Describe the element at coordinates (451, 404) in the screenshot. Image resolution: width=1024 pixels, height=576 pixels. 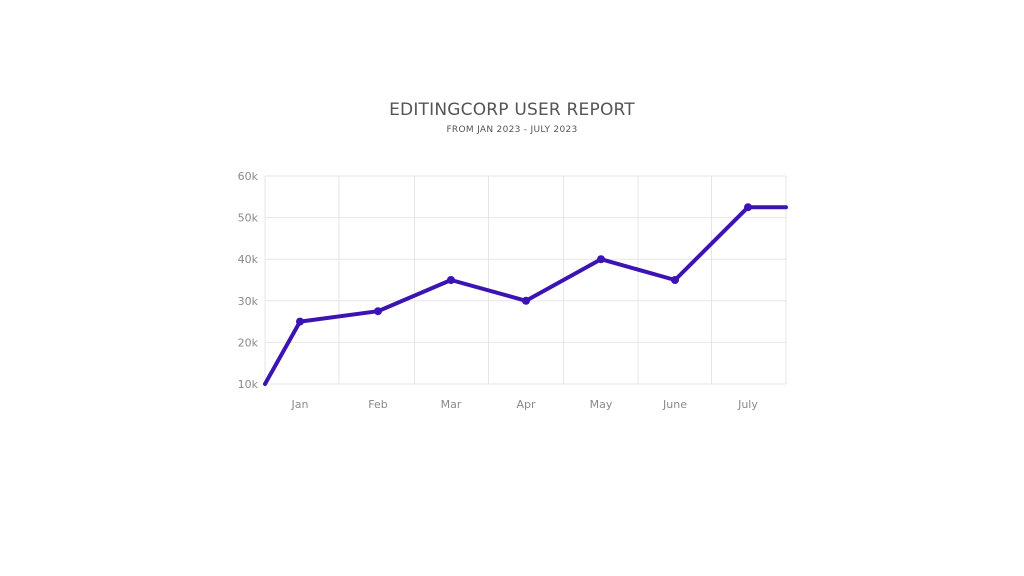
I see `x-tick-label: Mar` at that location.